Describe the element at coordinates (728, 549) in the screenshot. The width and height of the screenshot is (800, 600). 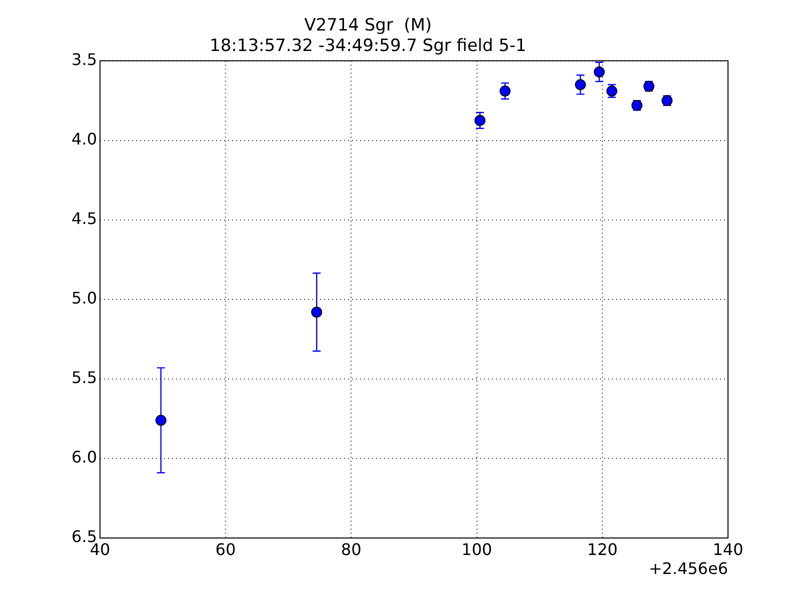
I see `x-tick-label: 140` at that location.